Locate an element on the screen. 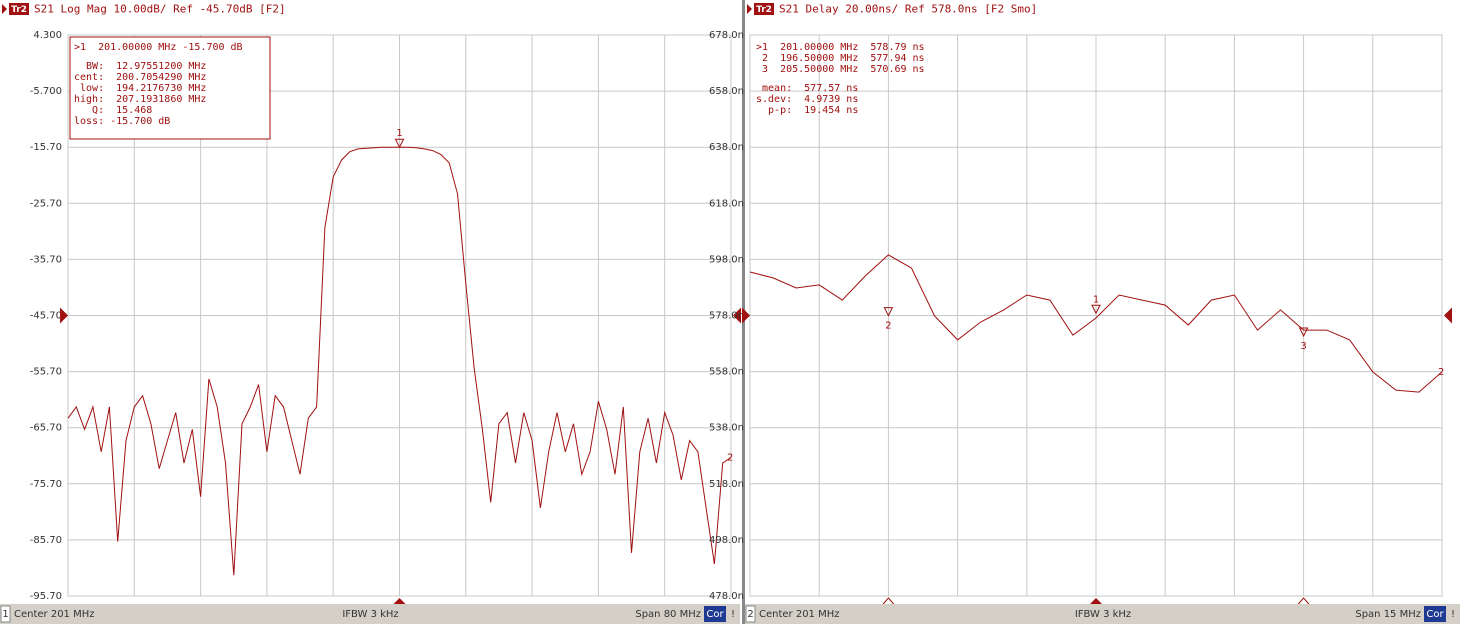 The height and width of the screenshot is (624, 1461). marker-readout: 3 205.50000 MHz 570.69 ns is located at coordinates (840, 69).